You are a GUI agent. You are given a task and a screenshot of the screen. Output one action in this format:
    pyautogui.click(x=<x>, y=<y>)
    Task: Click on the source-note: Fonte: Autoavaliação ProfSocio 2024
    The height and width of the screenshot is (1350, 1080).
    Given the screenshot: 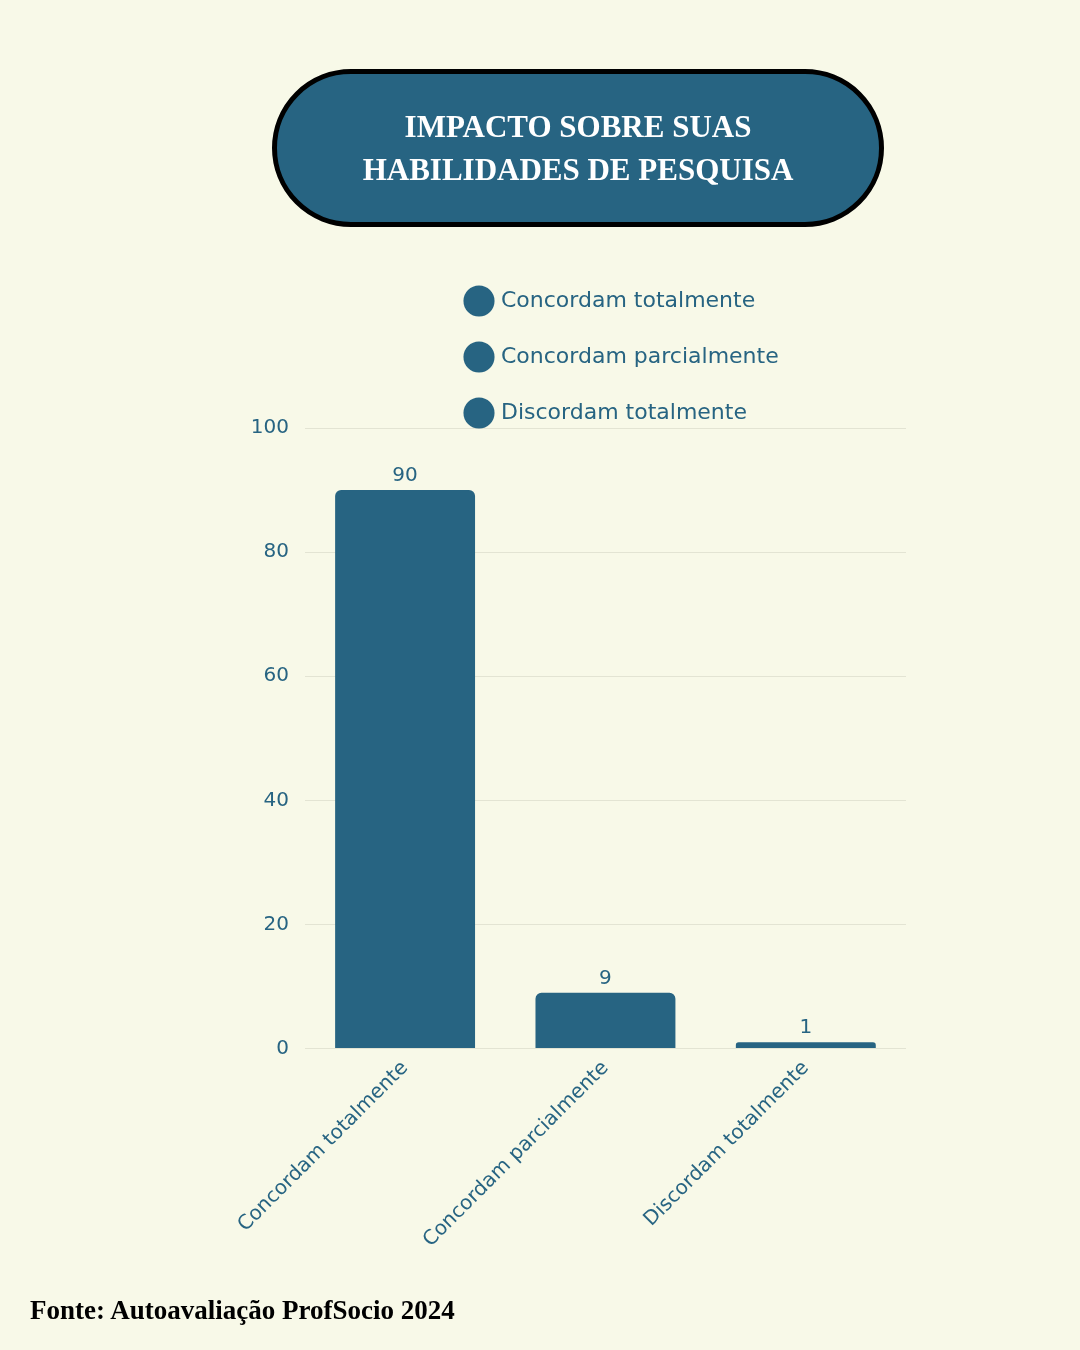 What is the action you would take?
    pyautogui.click(x=242, y=1310)
    